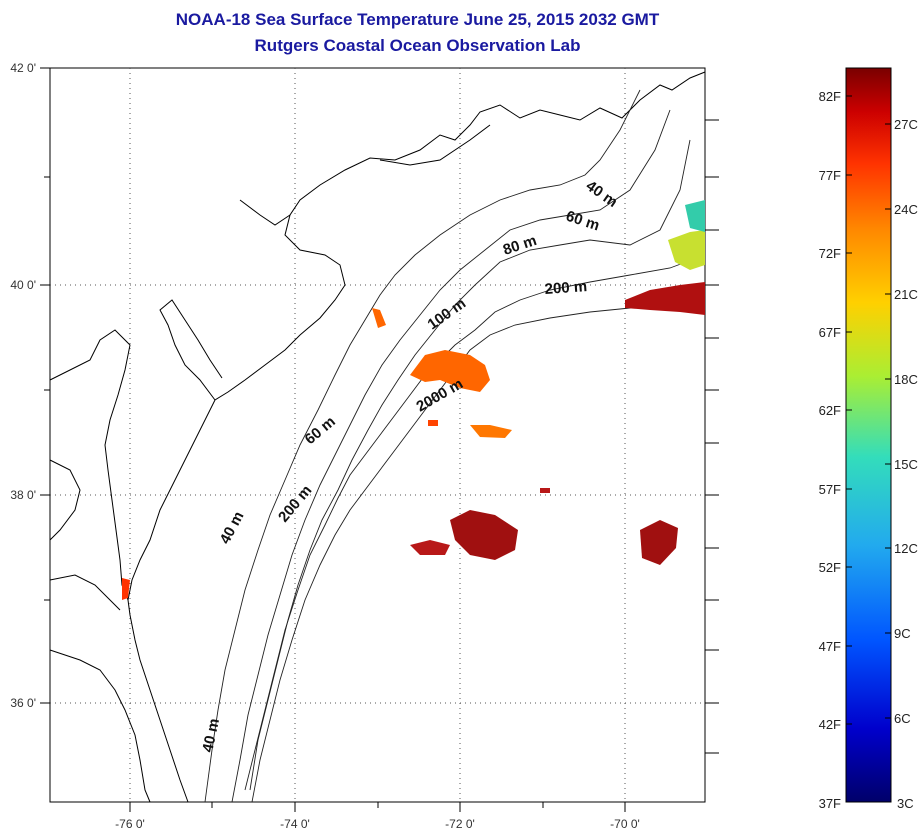 The width and height of the screenshot is (920, 832). What do you see at coordinates (830, 332) in the screenshot?
I see `colorbar-f-label: 67F` at bounding box center [830, 332].